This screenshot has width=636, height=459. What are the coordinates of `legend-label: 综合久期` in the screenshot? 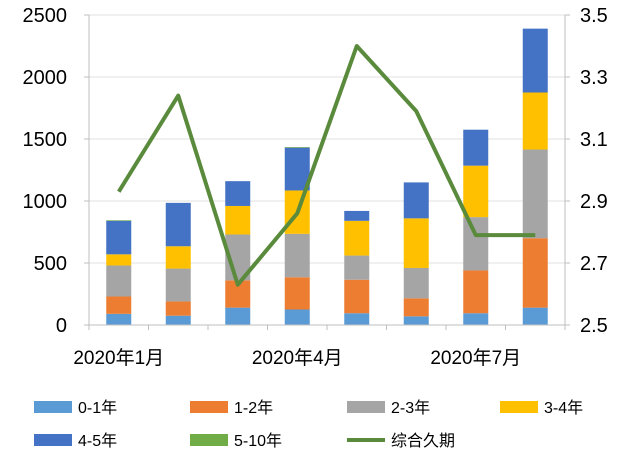 It's located at (423, 441).